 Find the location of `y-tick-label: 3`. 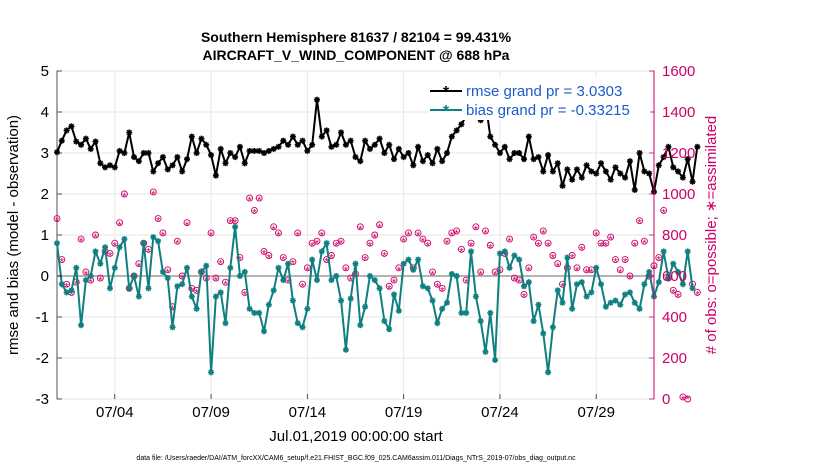

y-tick-label: 3 is located at coordinates (45, 153).